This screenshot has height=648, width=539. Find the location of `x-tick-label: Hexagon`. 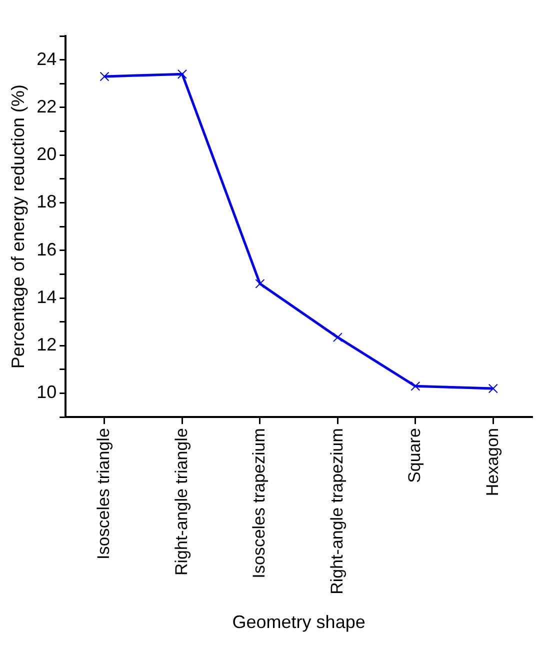

x-tick-label: Hexagon is located at coordinates (492, 462).